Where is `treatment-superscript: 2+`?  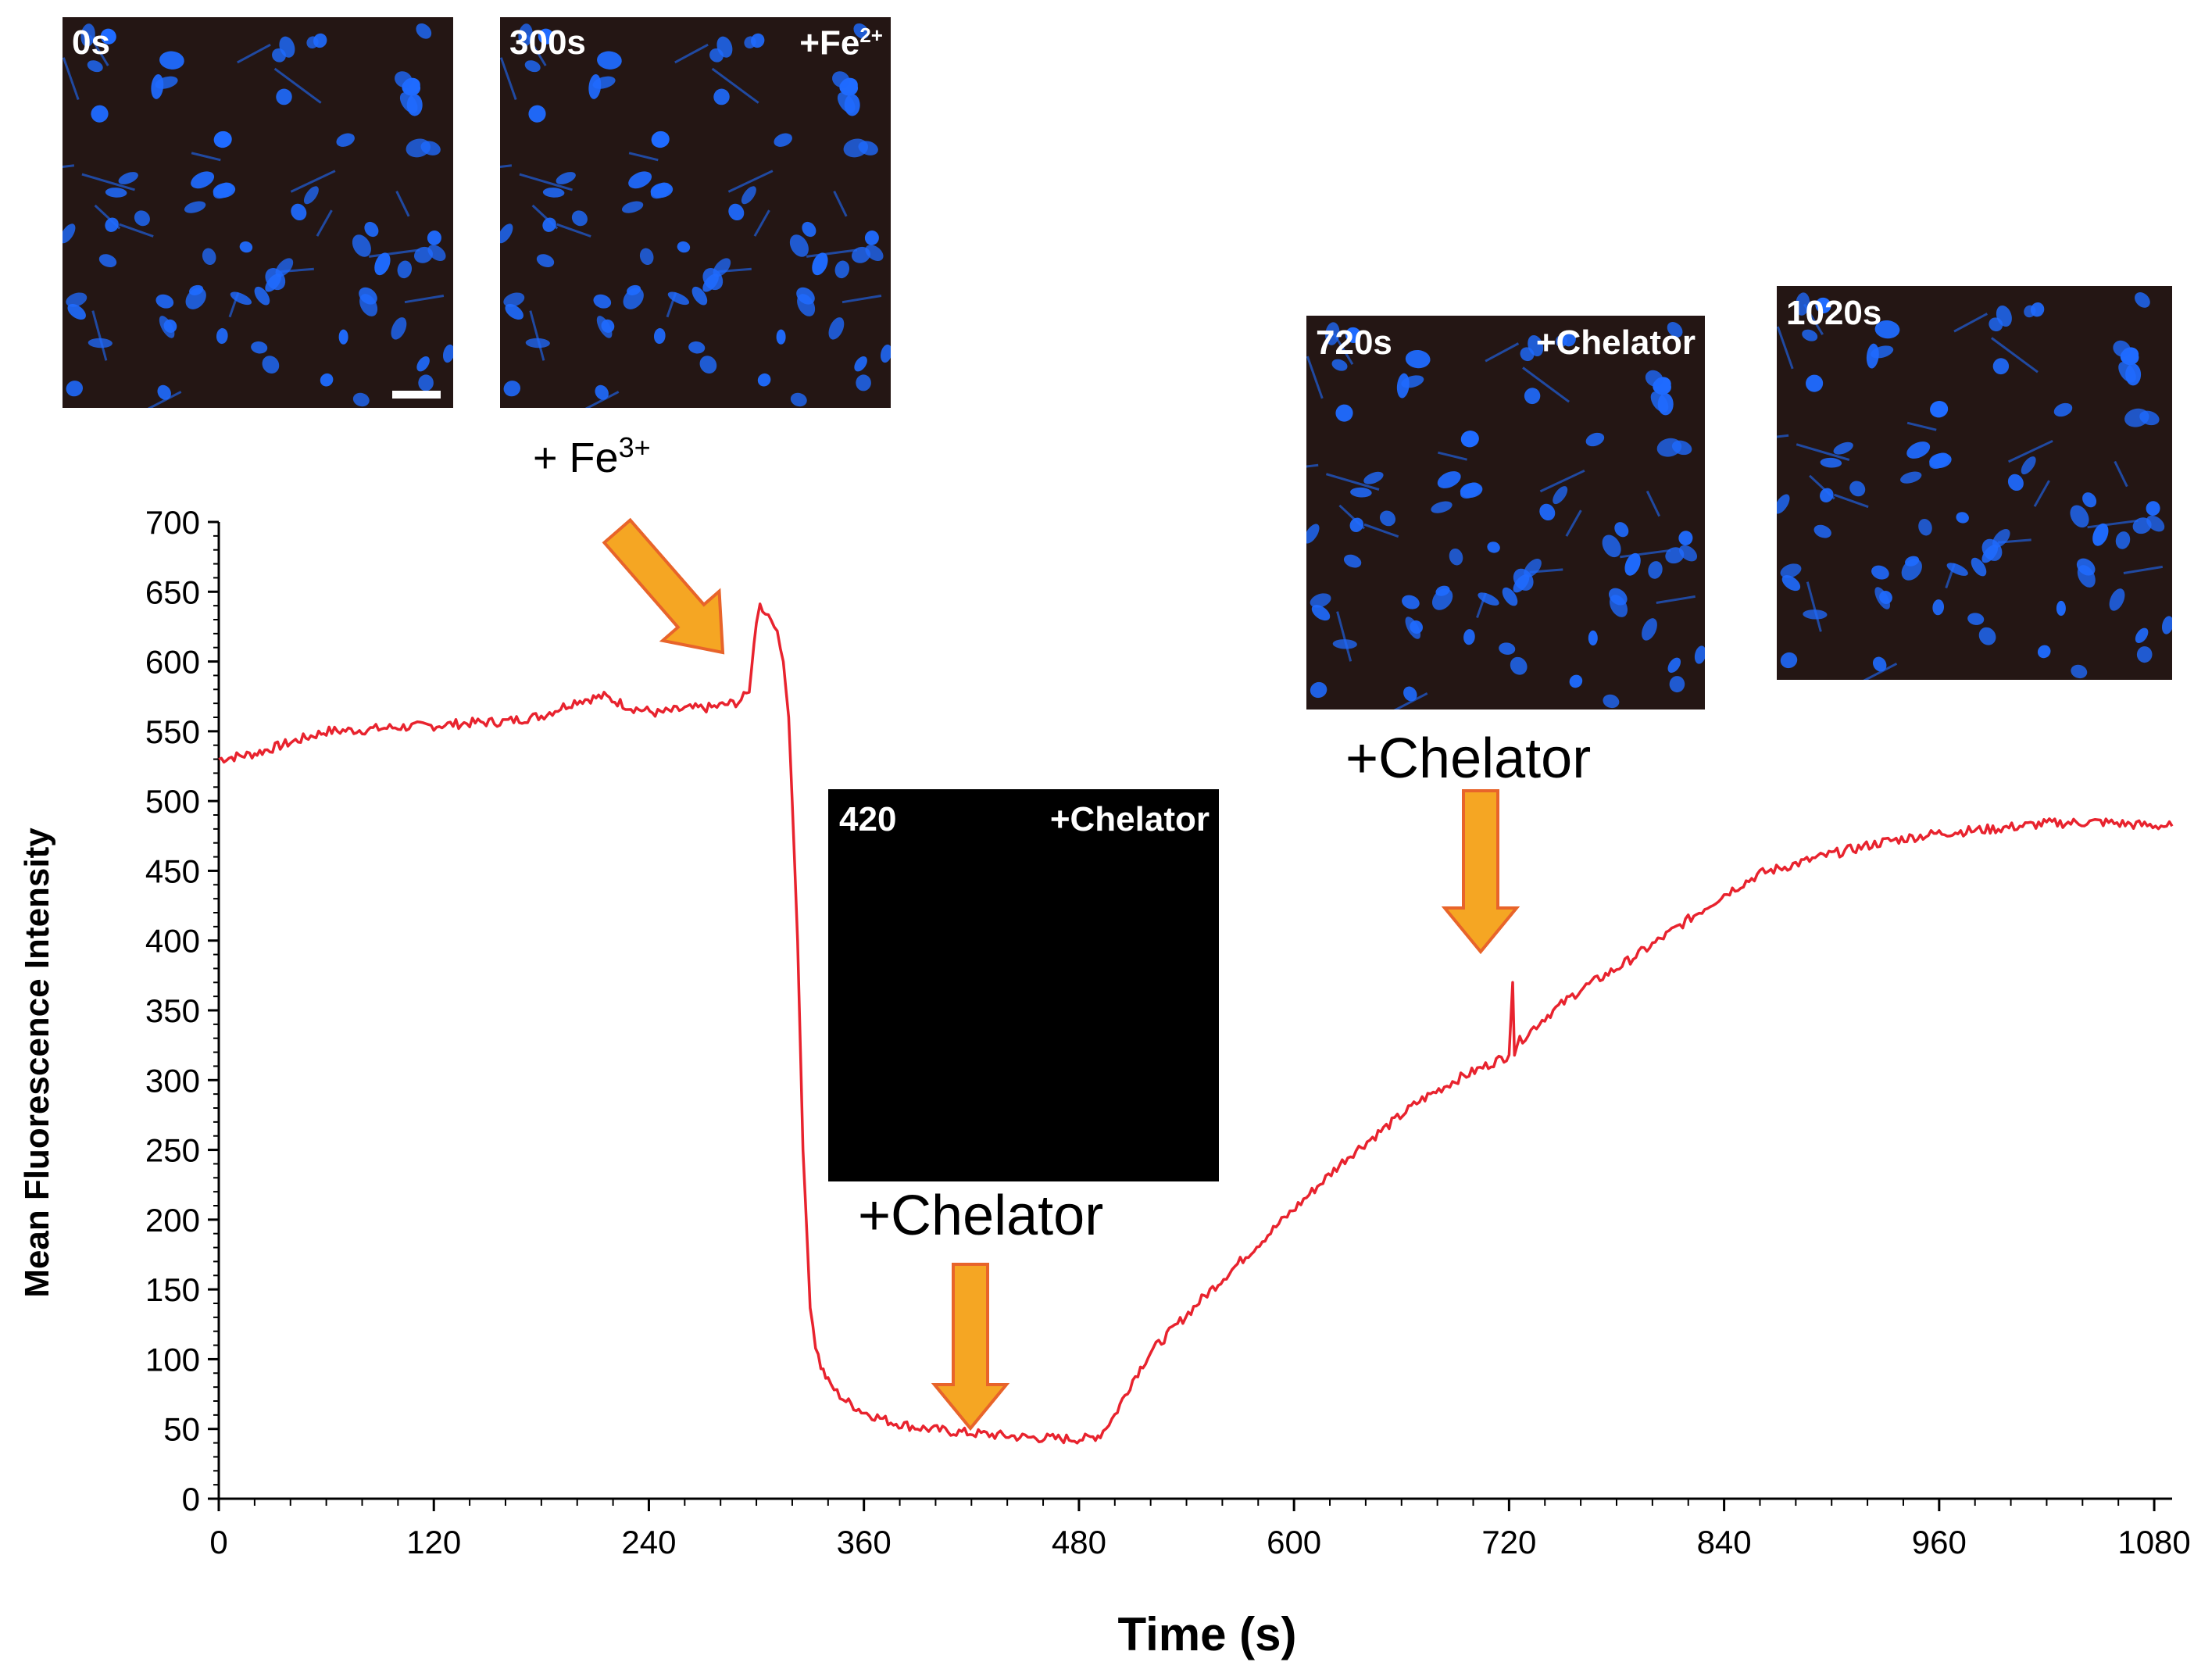 treatment-superscript: 2+ is located at coordinates (871, 35).